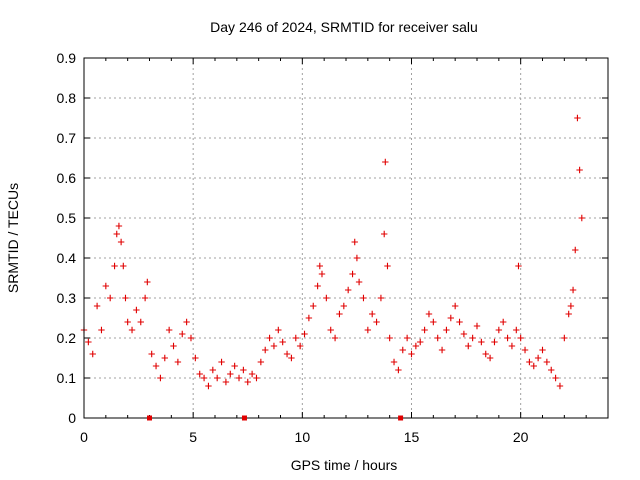 This screenshot has height=480, width=640. What do you see at coordinates (13, 238) in the screenshot?
I see `y-axis-label: SRMTID / TECUs` at bounding box center [13, 238].